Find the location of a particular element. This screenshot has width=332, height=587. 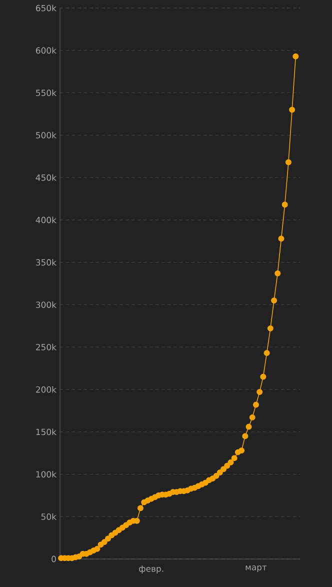

x-tick-label: февр. is located at coordinates (151, 570).